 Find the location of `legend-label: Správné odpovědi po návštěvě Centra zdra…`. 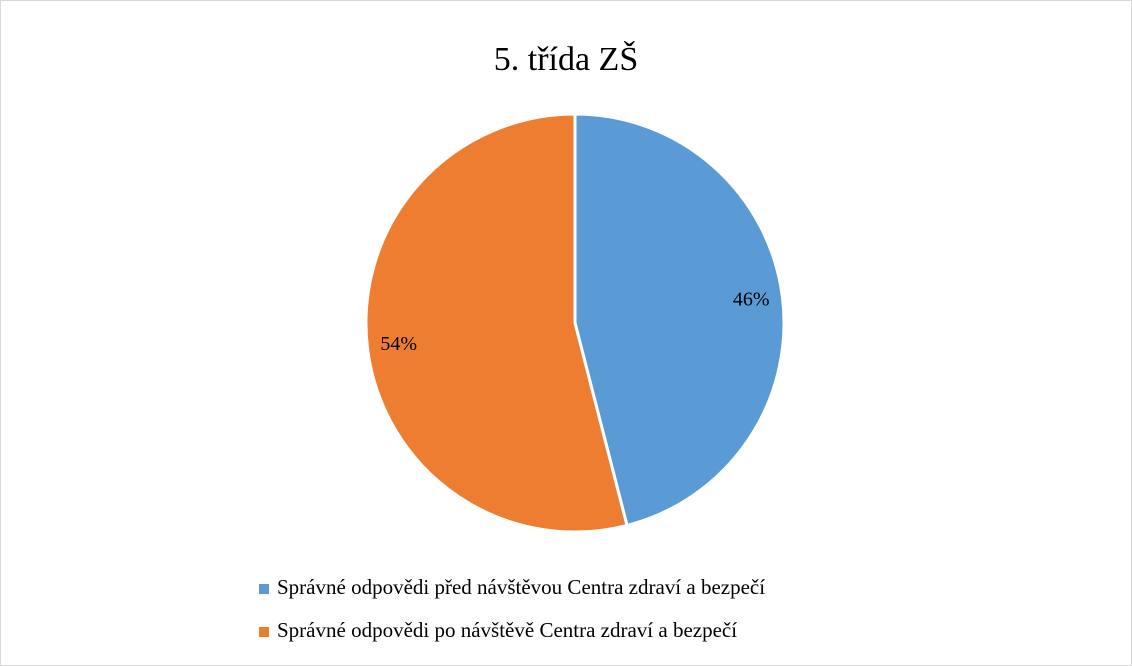

legend-label: Správné odpovědi po návštěvě Centra zdra… is located at coordinates (507, 630).